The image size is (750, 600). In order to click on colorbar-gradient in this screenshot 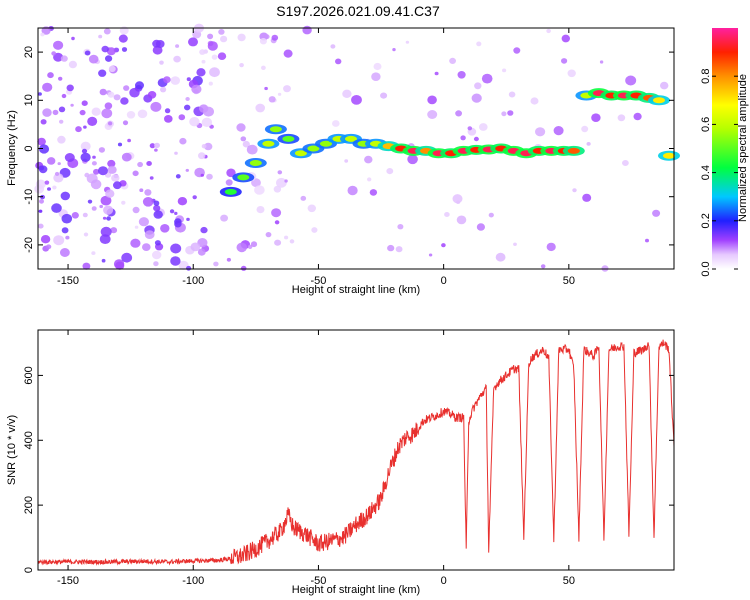, I will do `click(725, 148)`.